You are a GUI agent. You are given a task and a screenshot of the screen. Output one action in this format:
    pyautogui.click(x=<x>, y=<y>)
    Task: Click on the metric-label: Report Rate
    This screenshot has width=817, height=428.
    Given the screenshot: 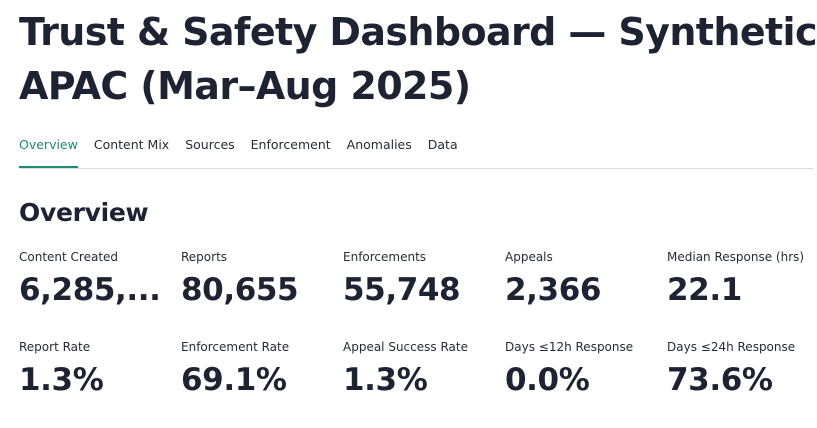 What is the action you would take?
    pyautogui.click(x=55, y=347)
    